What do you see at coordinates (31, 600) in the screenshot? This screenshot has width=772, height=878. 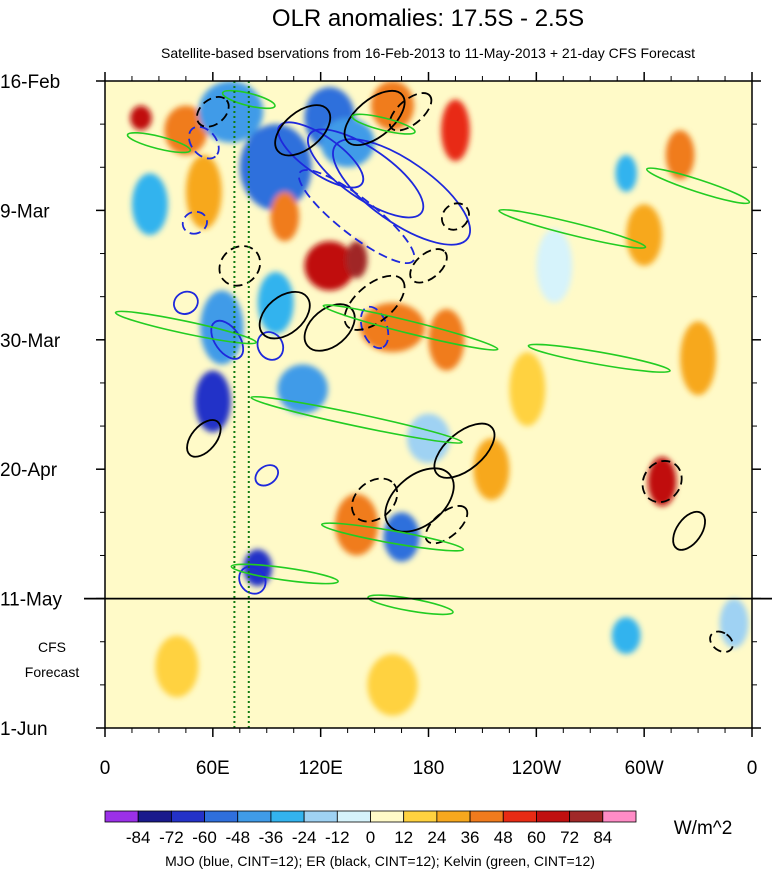 I see `y-tick-label-4: 11-May` at bounding box center [31, 600].